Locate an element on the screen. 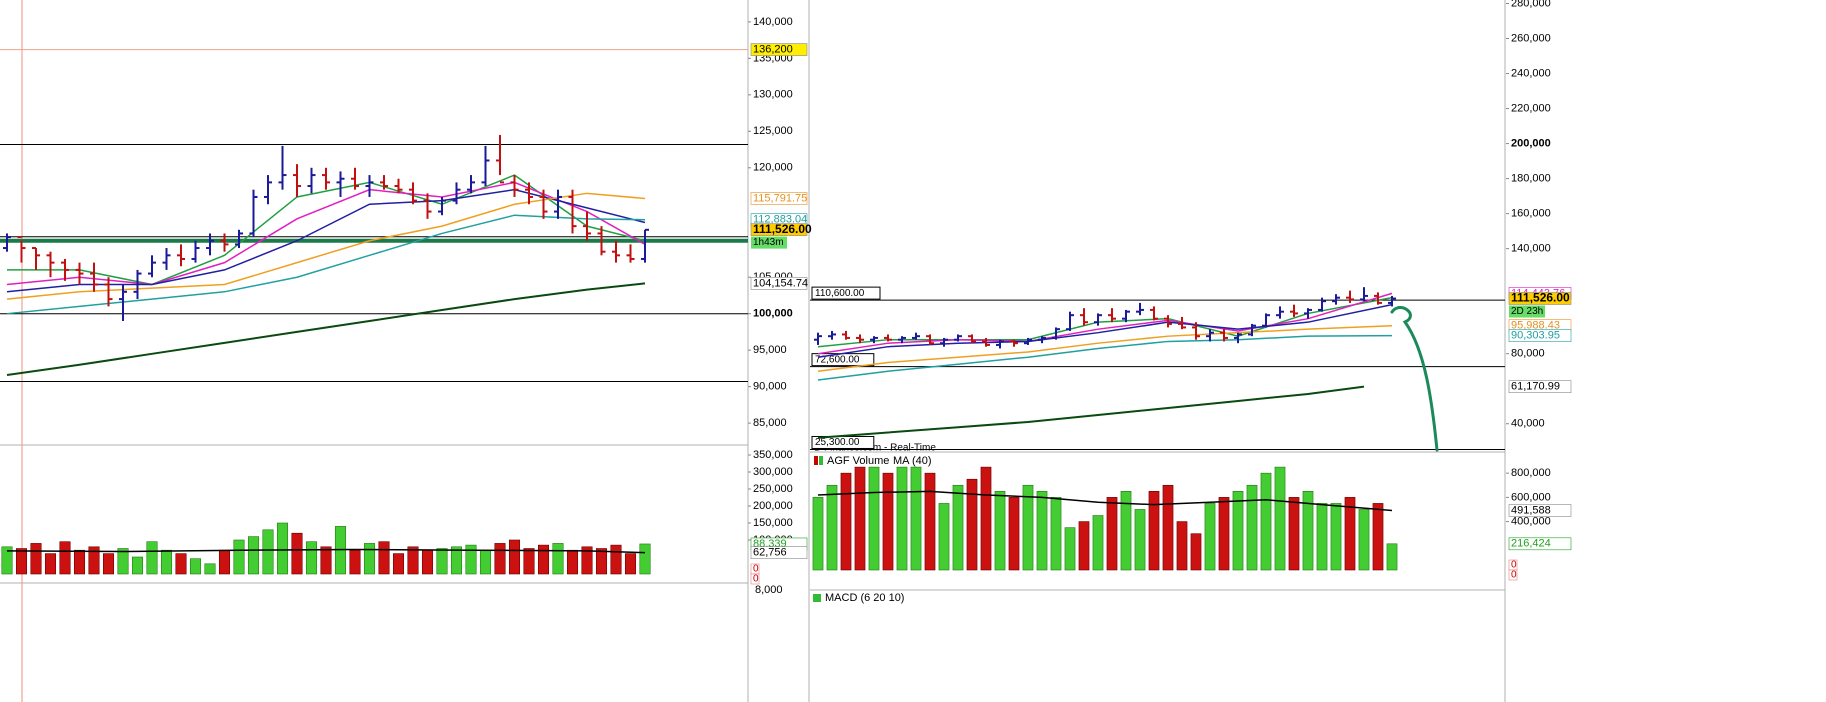 The height and width of the screenshot is (702, 1826). y-tick-label: 100,000 is located at coordinates (773, 314).